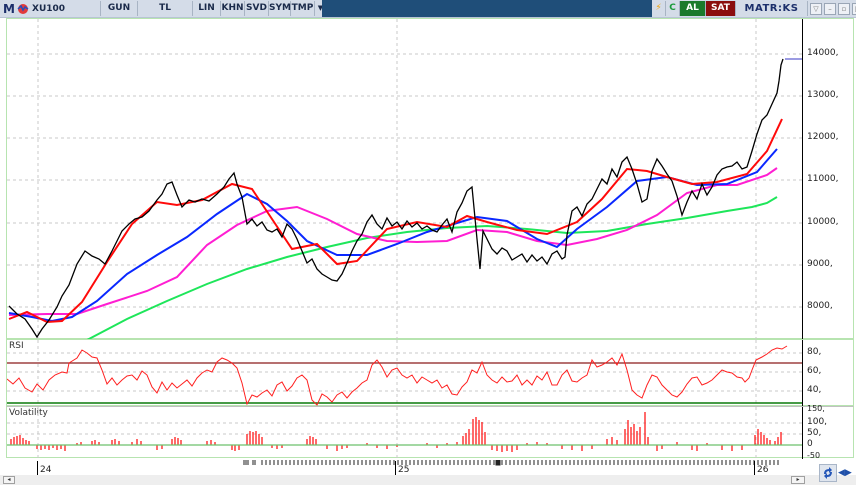  What do you see at coordinates (119, 8) in the screenshot?
I see `period-button: GUN` at bounding box center [119, 8].